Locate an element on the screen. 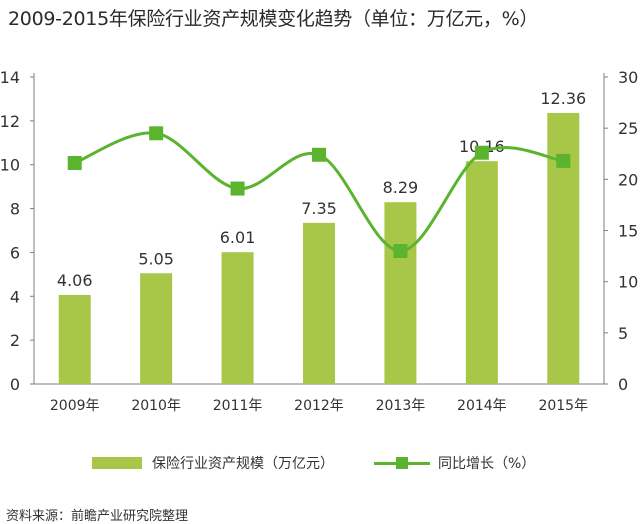 The width and height of the screenshot is (640, 524). legend-line-label: 同比增长（%） is located at coordinates (487, 464).